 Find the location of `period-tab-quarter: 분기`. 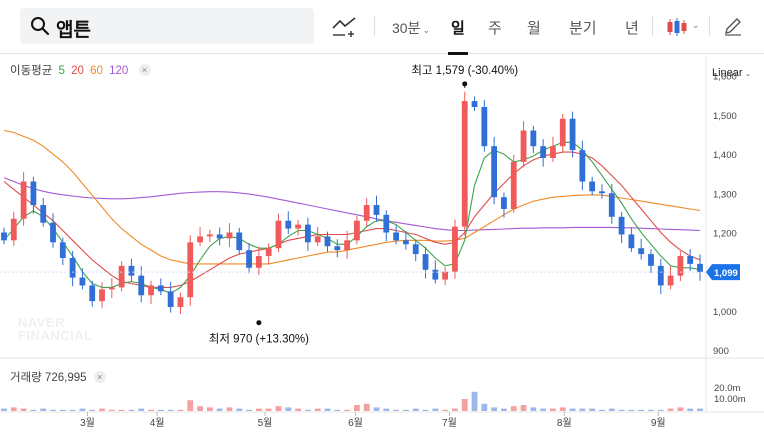

period-tab-quarter: 분기 is located at coordinates (583, 28).